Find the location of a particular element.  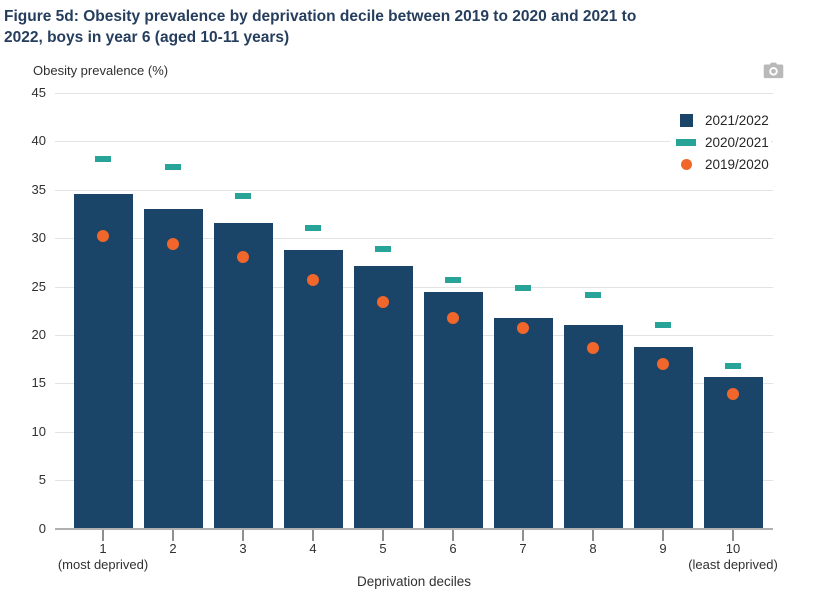

x-tick-label: 10 is located at coordinates (733, 548).